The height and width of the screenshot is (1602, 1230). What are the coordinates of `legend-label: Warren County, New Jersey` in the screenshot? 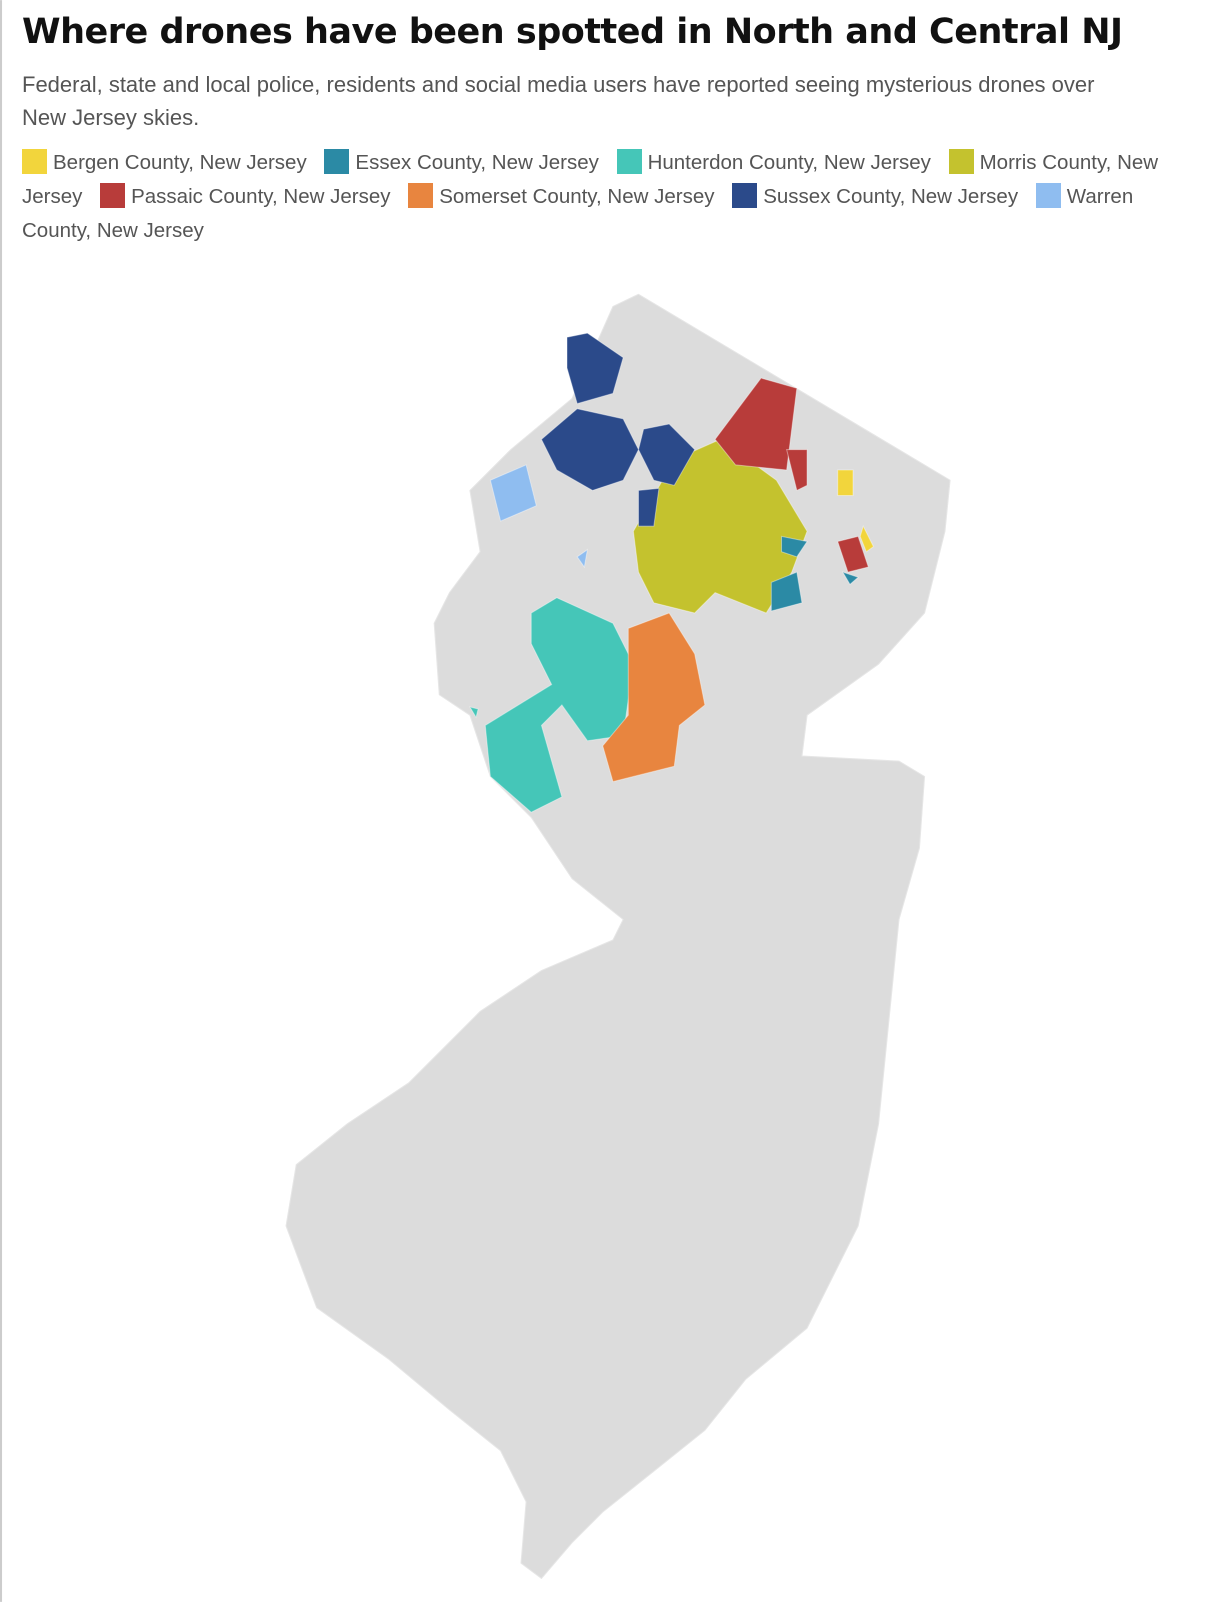 It's located at (578, 213).